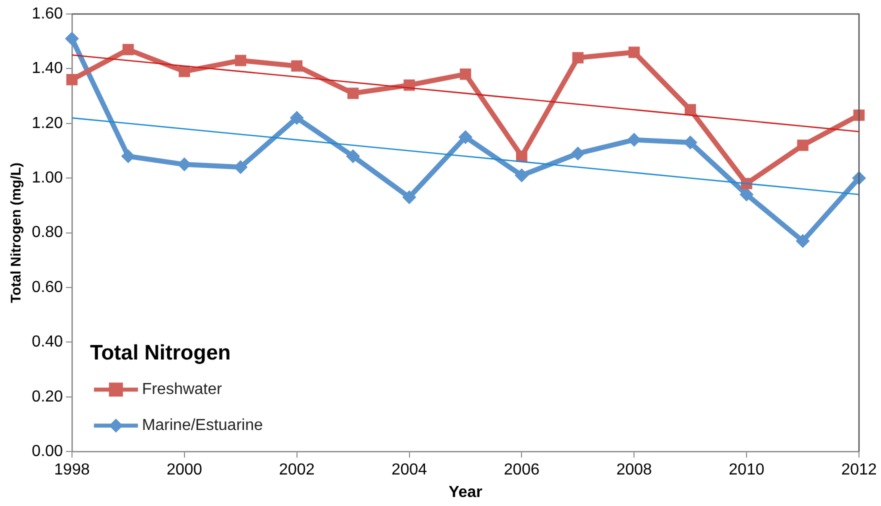 This screenshot has width=881, height=506. Describe the element at coordinates (409, 470) in the screenshot. I see `x-tick-label: 2004` at that location.